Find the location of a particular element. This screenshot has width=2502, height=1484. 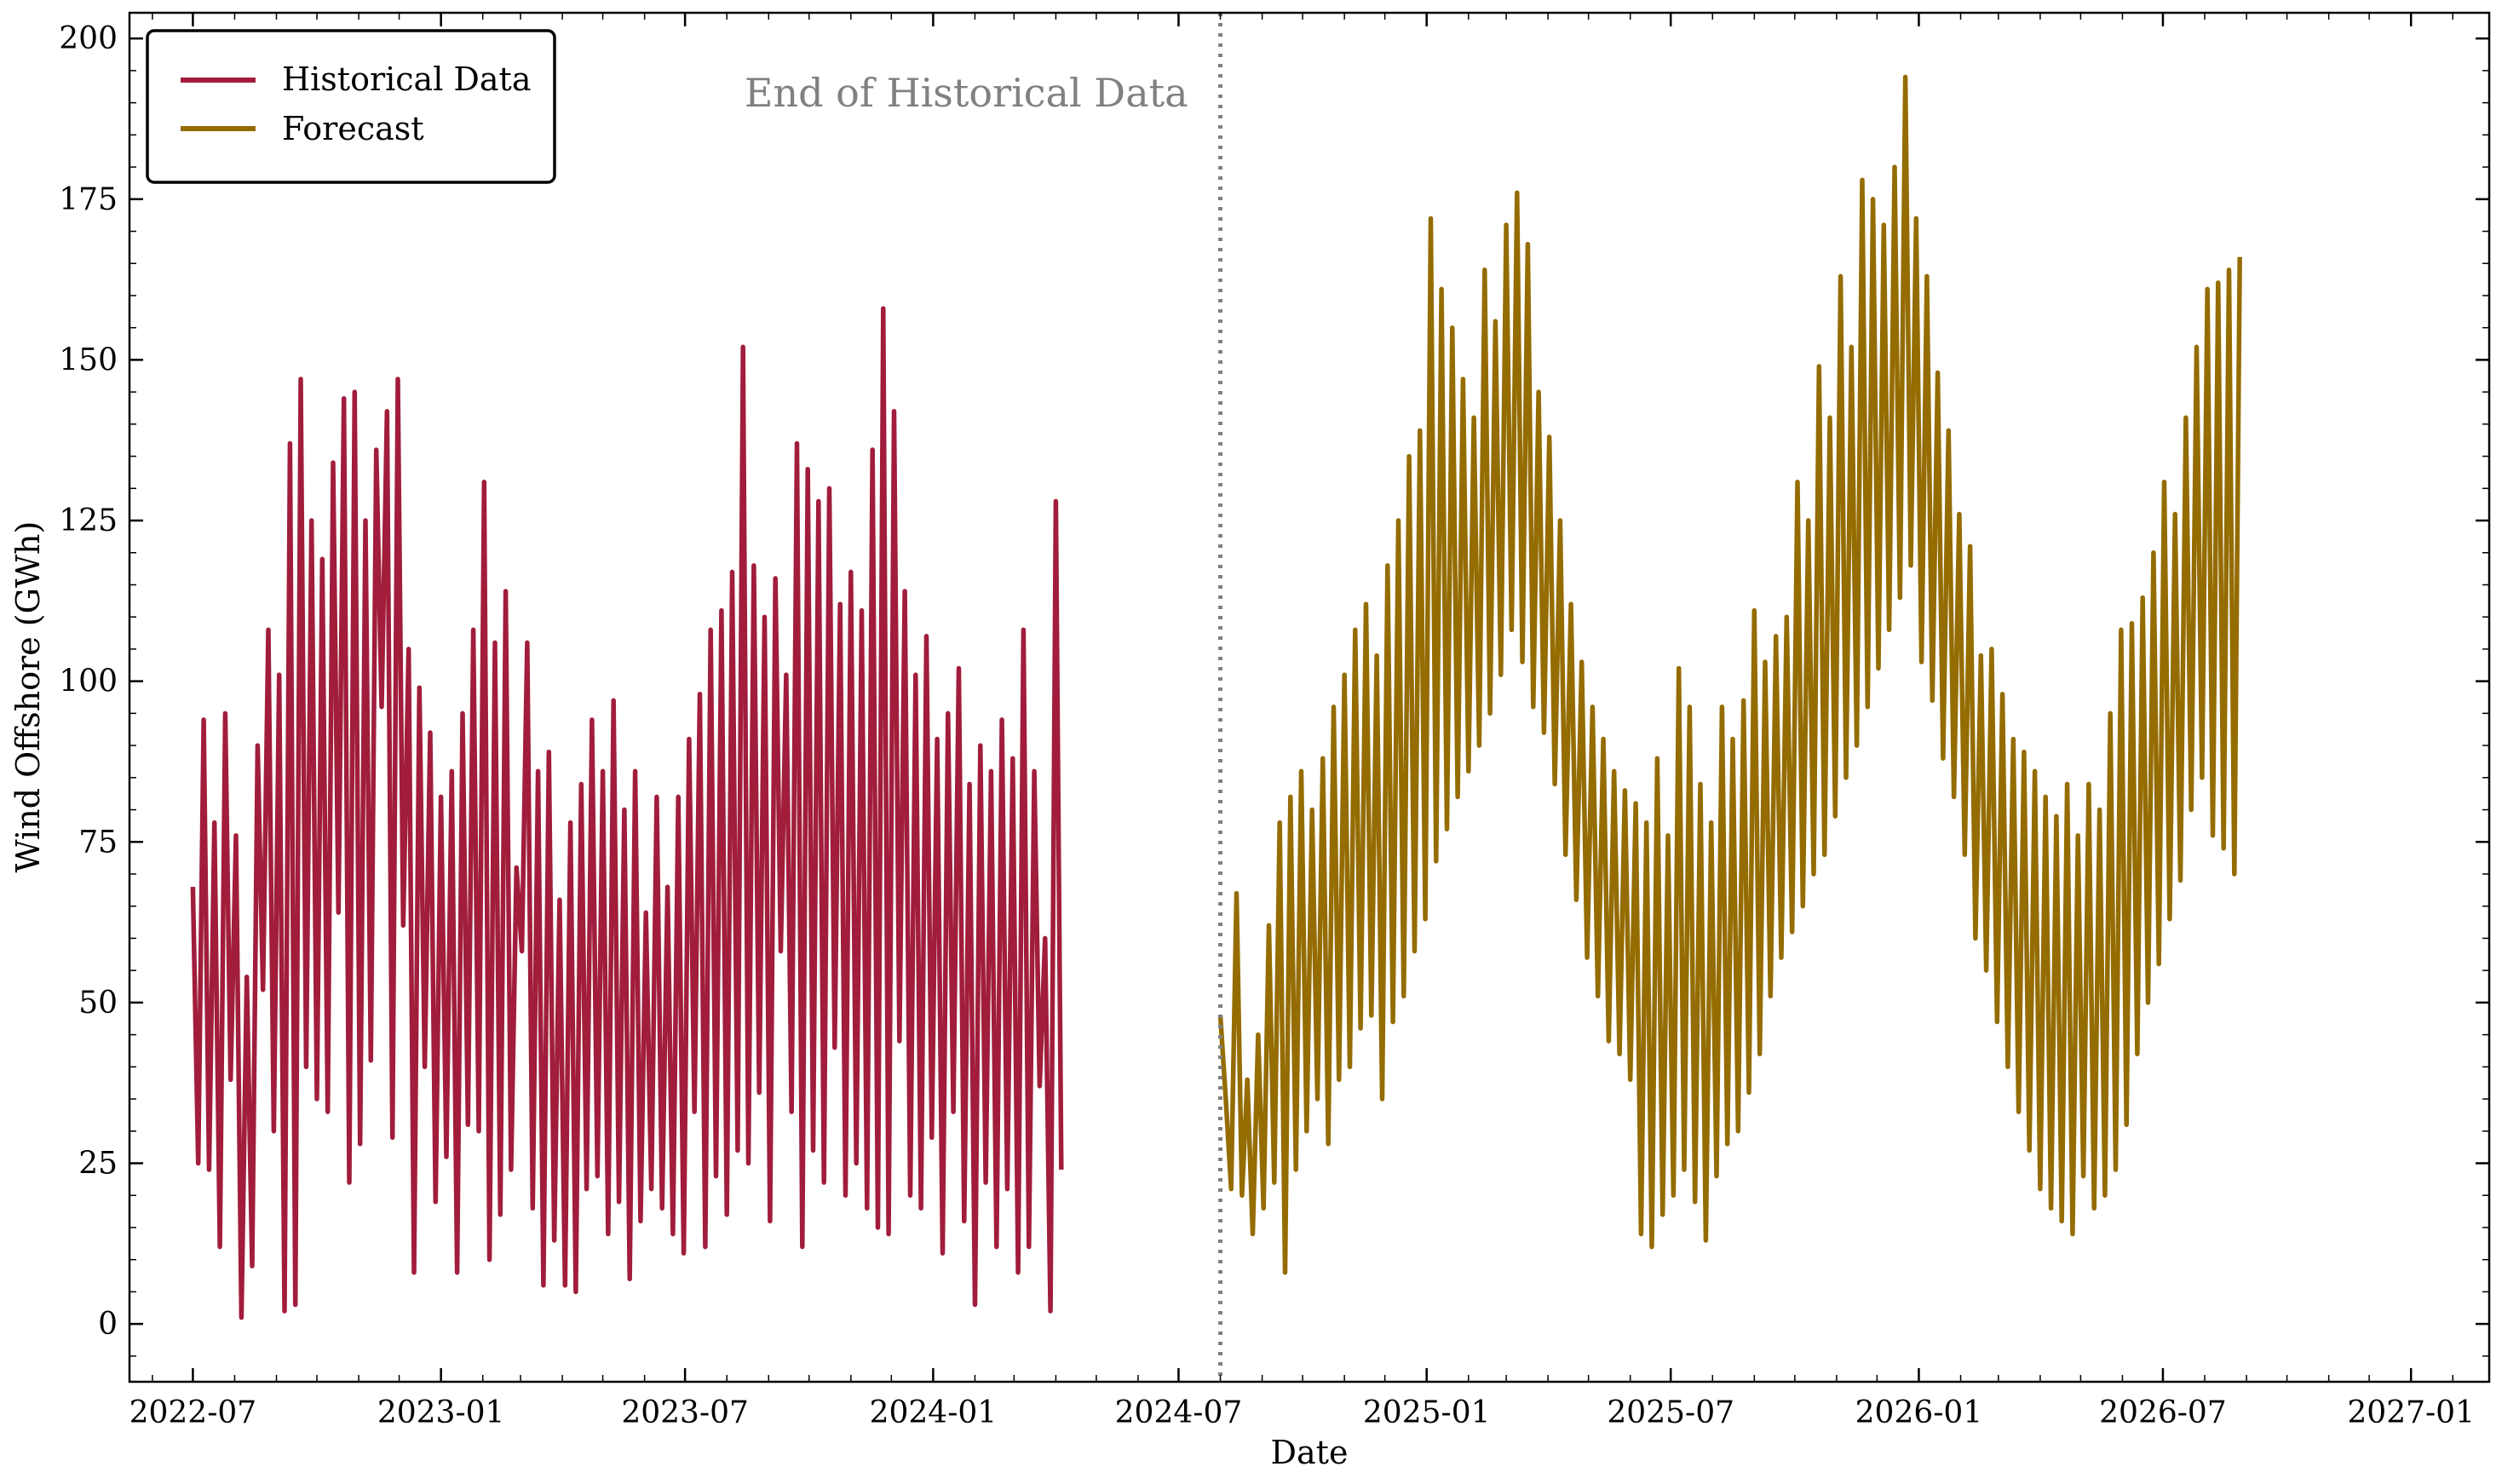

y-tick-label: 125 is located at coordinates (88, 520).